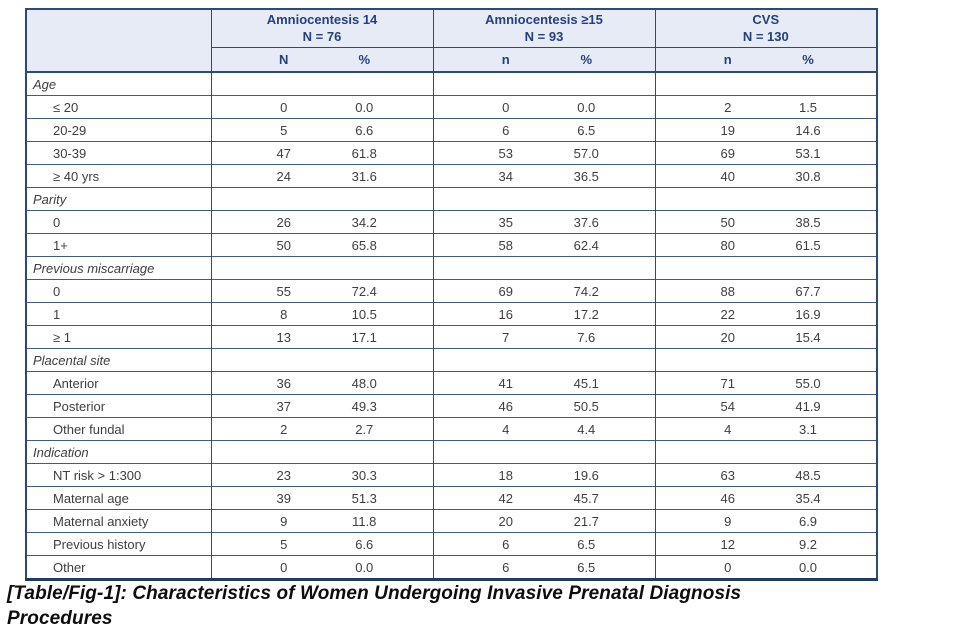 The height and width of the screenshot is (641, 957). What do you see at coordinates (600, 291) in the screenshot?
I see `percent-cell: 74.2` at bounding box center [600, 291].